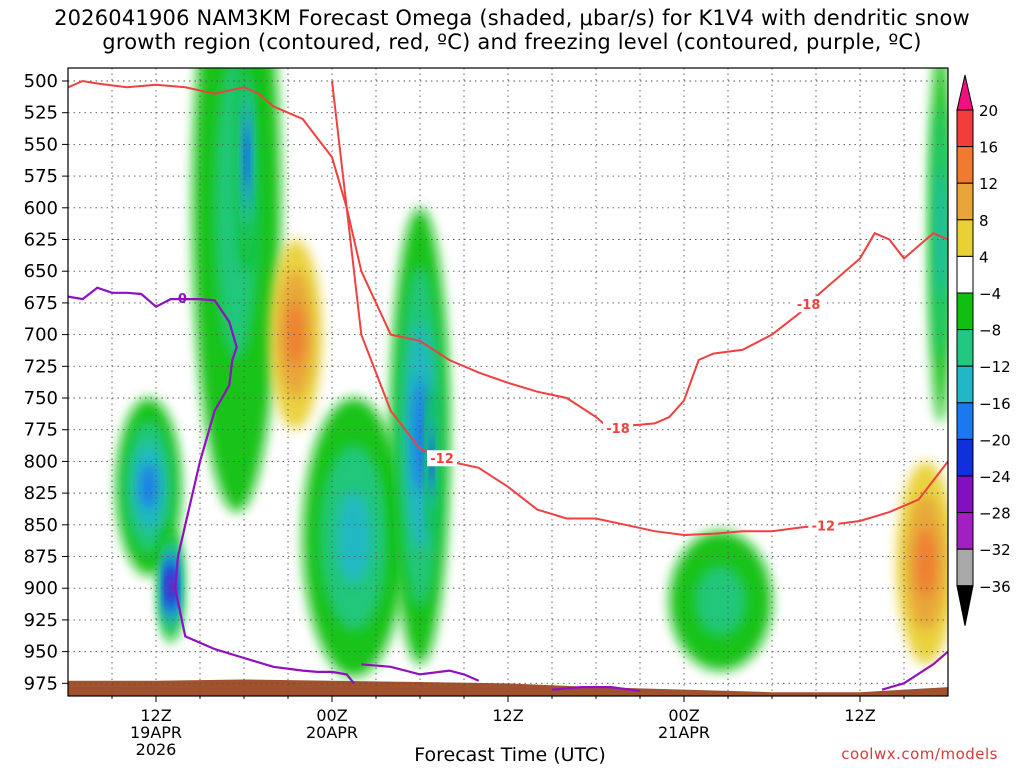 The width and height of the screenshot is (1024, 768). What do you see at coordinates (995, 404) in the screenshot?
I see `colorbar-label-8: −16` at bounding box center [995, 404].